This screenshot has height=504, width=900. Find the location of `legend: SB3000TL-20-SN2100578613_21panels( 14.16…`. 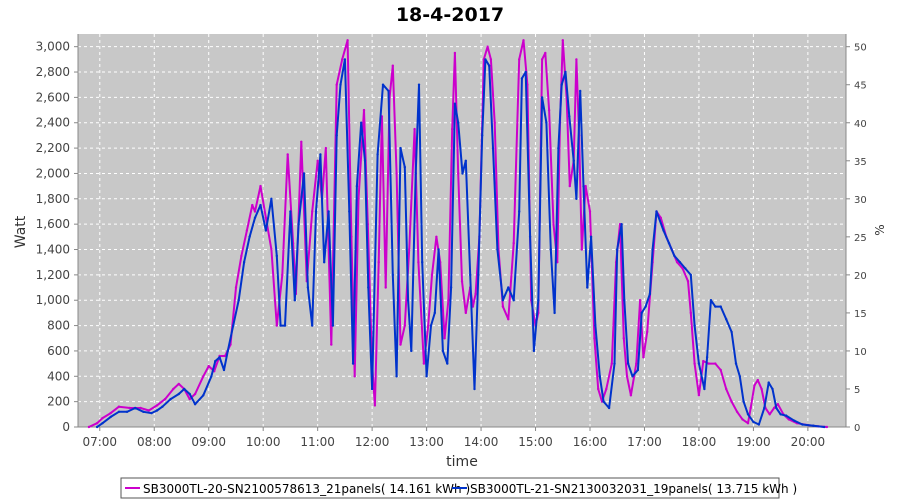

legend: SB3000TL-20-SN2100578613_21panels( 14.16… is located at coordinates (458, 488).